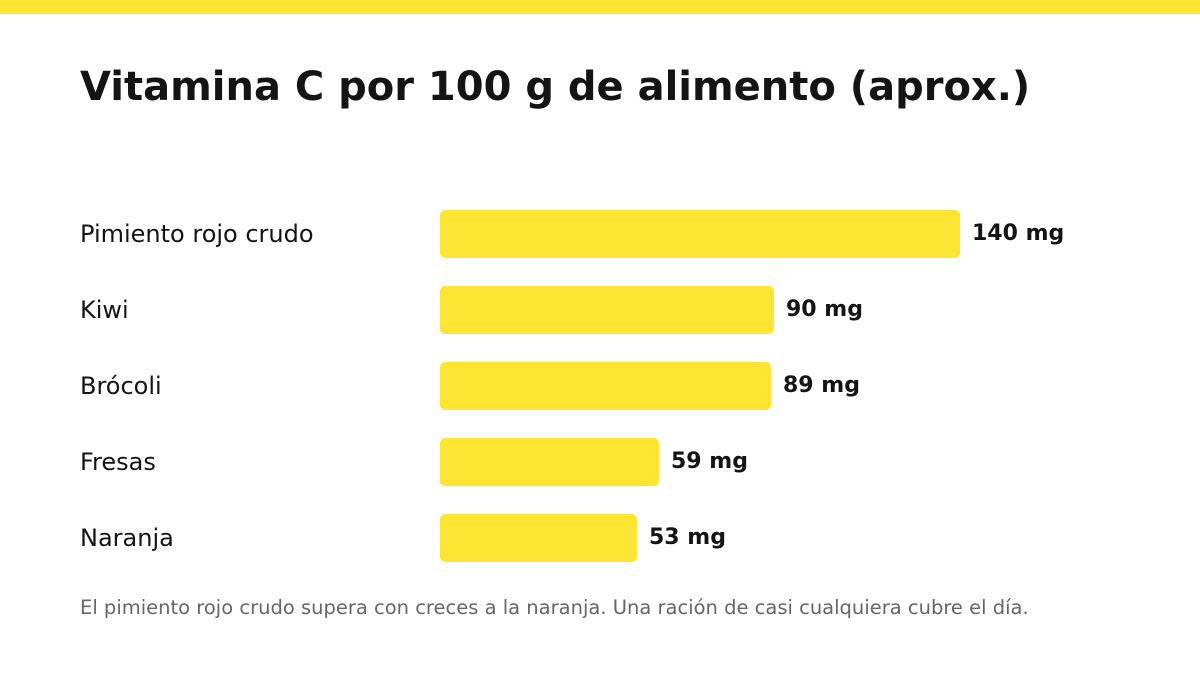 The height and width of the screenshot is (675, 1200). What do you see at coordinates (1018, 233) in the screenshot?
I see `value-label: 140 mg` at bounding box center [1018, 233].